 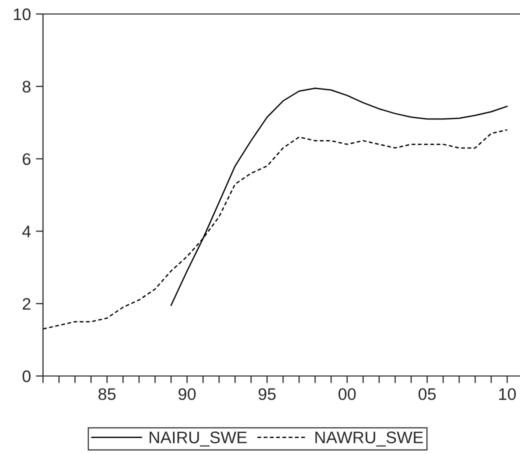 I want to click on x-tick-label: 00, so click(x=347, y=394).